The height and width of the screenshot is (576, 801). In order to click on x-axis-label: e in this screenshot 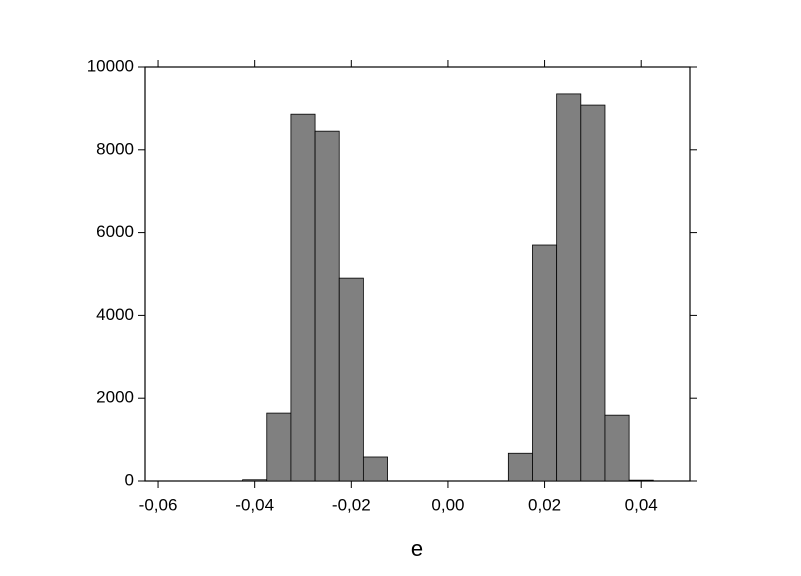, I will do `click(417, 548)`.